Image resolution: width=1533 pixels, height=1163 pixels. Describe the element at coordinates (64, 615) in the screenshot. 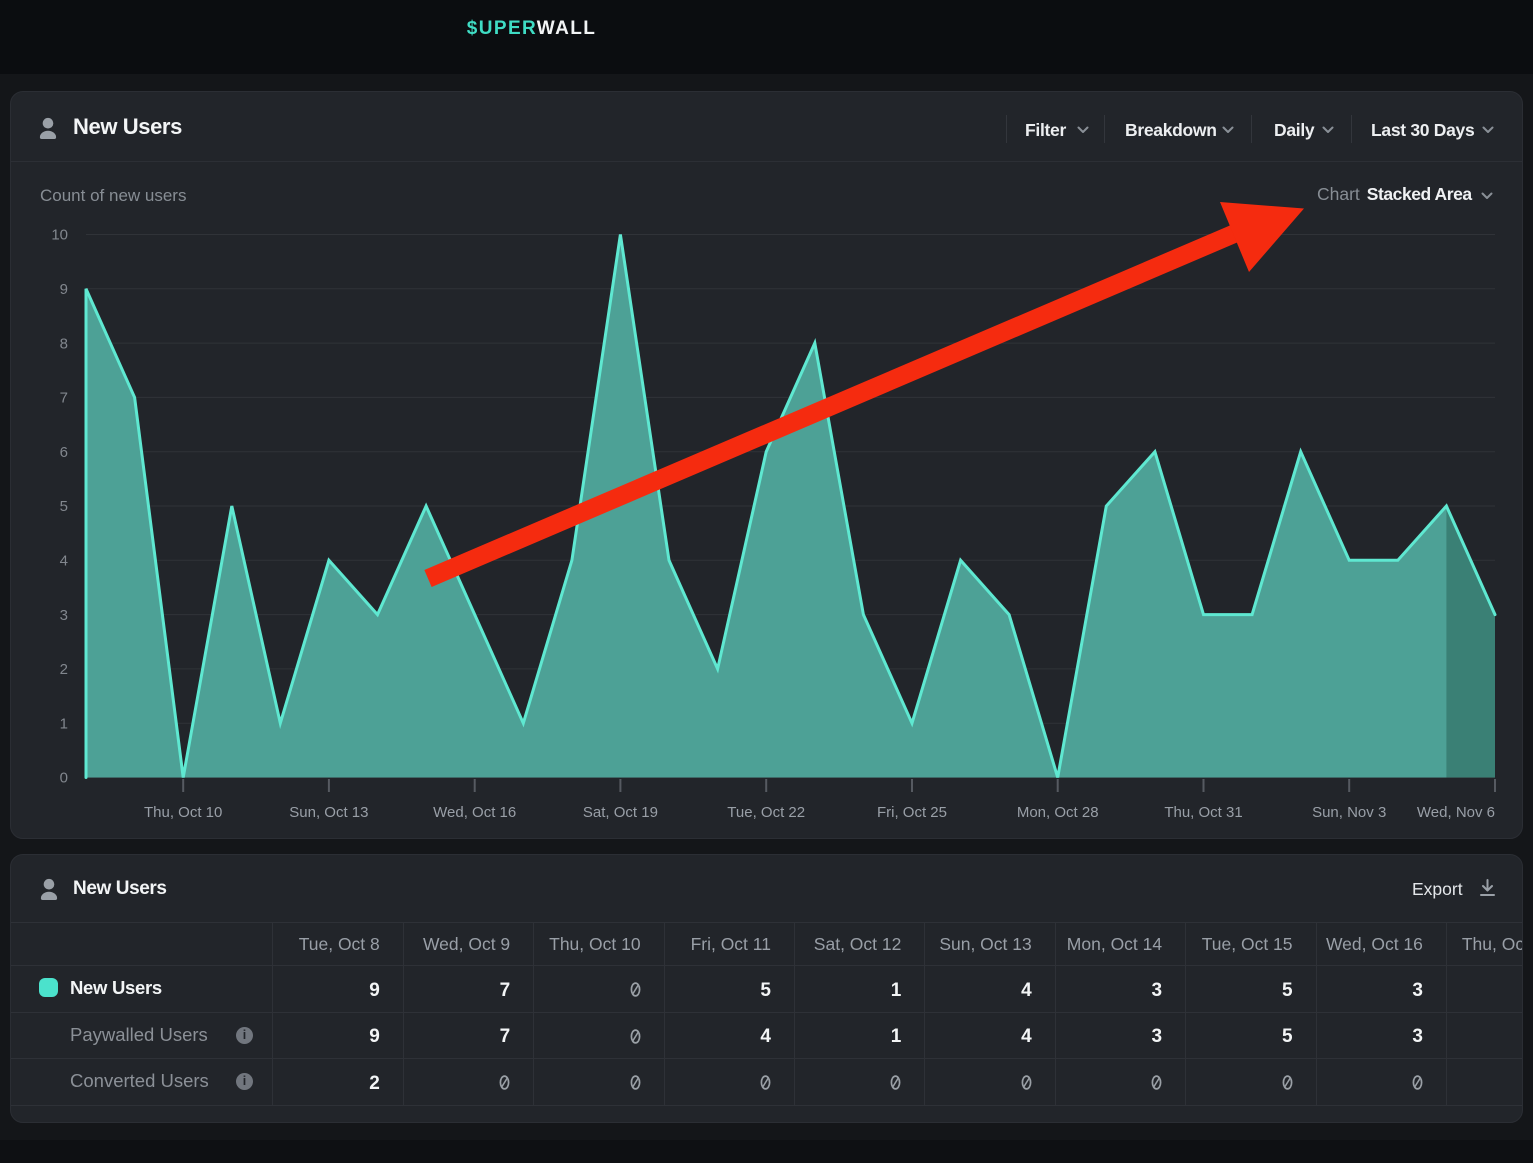

I see `svg-text: 3` at that location.